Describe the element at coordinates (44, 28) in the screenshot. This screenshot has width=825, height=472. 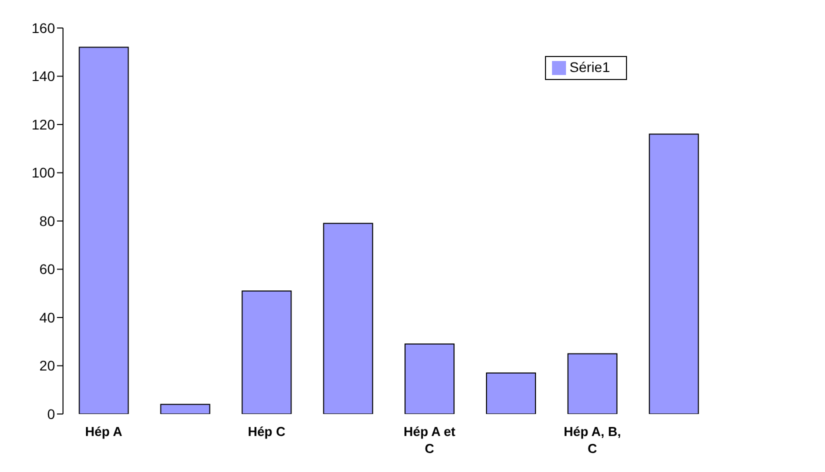
I see `y-tick-label: 160` at that location.